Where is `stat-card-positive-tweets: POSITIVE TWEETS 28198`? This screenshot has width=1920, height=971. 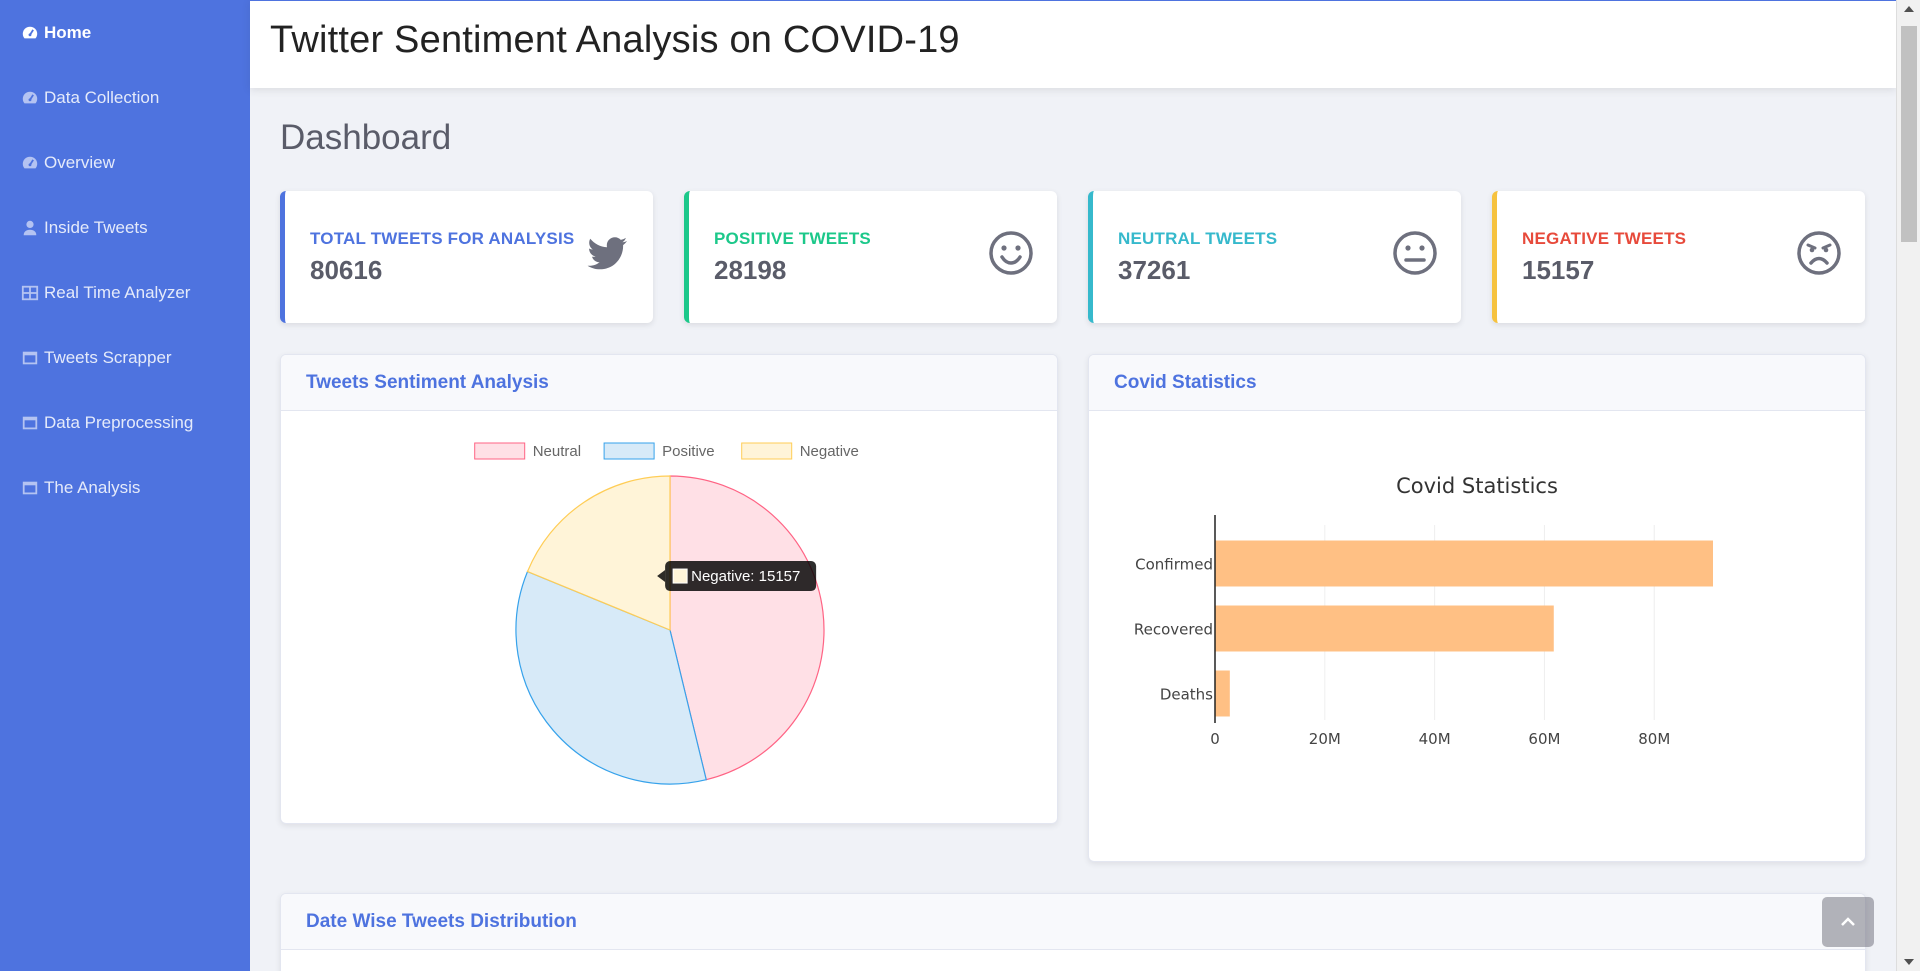 stat-card-positive-tweets: POSITIVE TWEETS 28198 is located at coordinates (870, 257).